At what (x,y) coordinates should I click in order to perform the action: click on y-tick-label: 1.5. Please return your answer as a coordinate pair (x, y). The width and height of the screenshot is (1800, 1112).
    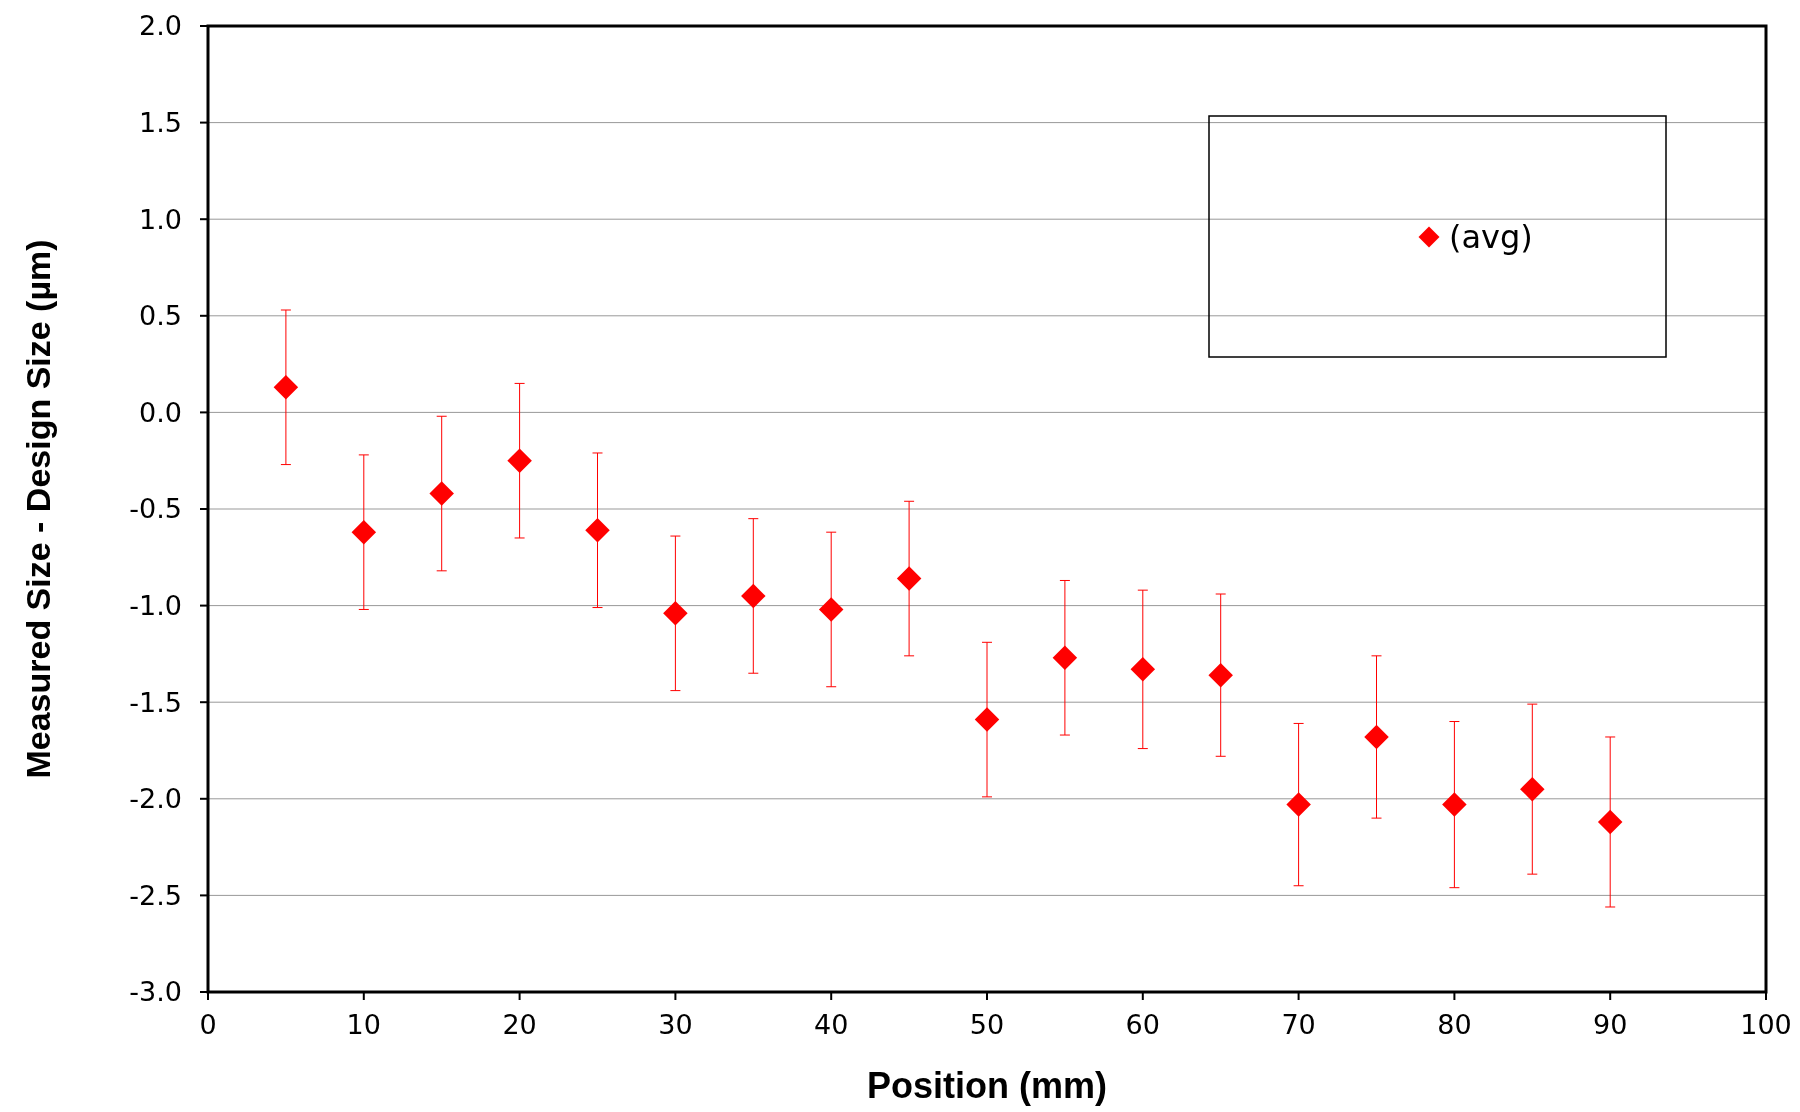
    Looking at the image, I should click on (160, 123).